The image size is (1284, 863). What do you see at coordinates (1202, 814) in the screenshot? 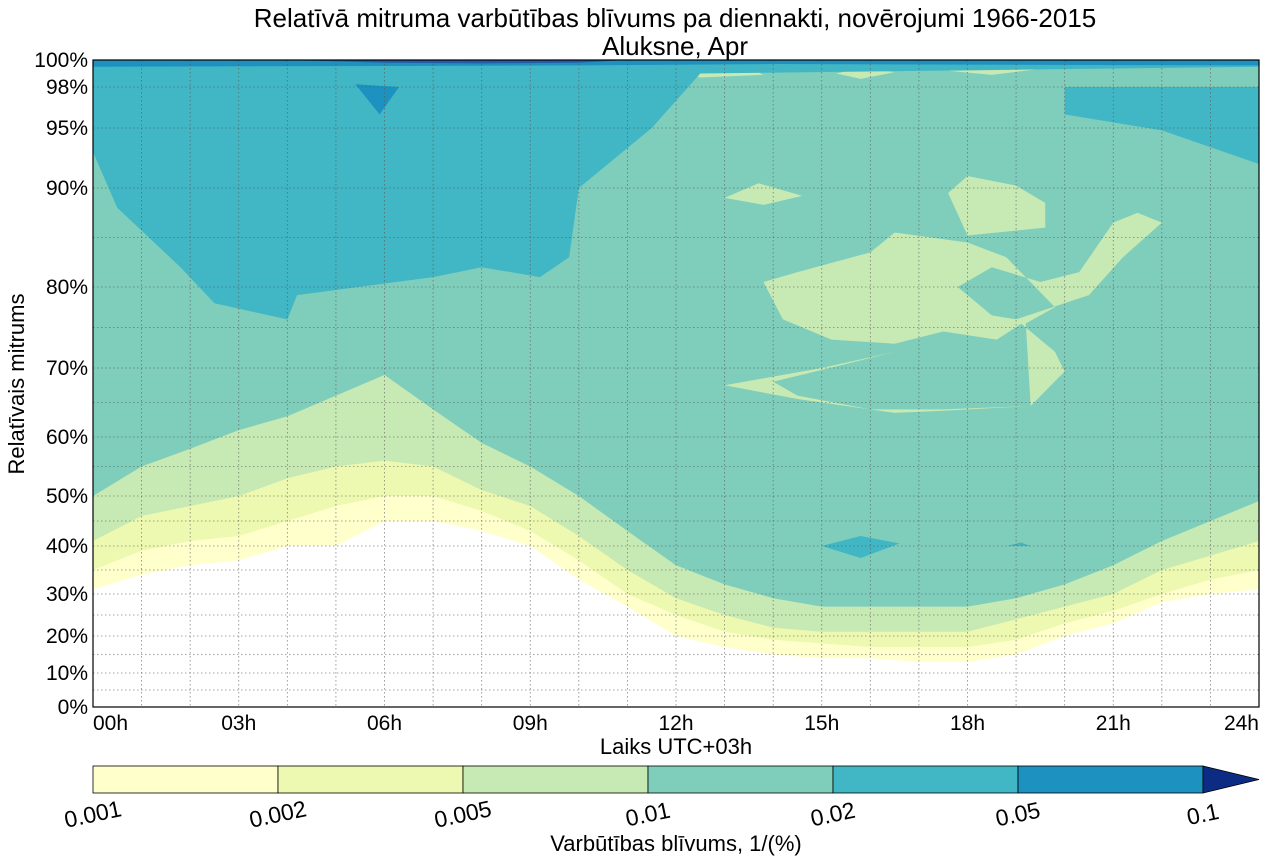
I see `colorbar-tick-label: 0.1` at bounding box center [1202, 814].